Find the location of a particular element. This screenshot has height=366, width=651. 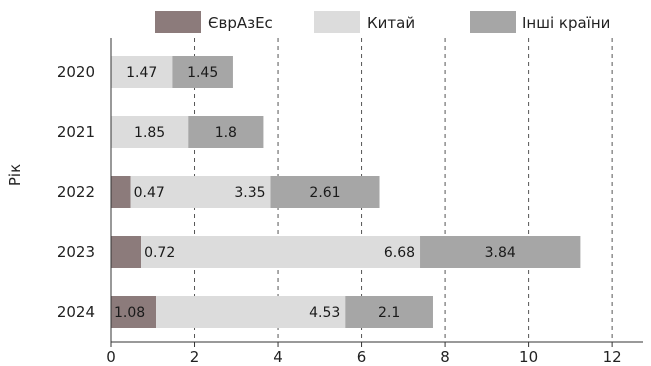

data-label: 3.84 is located at coordinates (500, 253).